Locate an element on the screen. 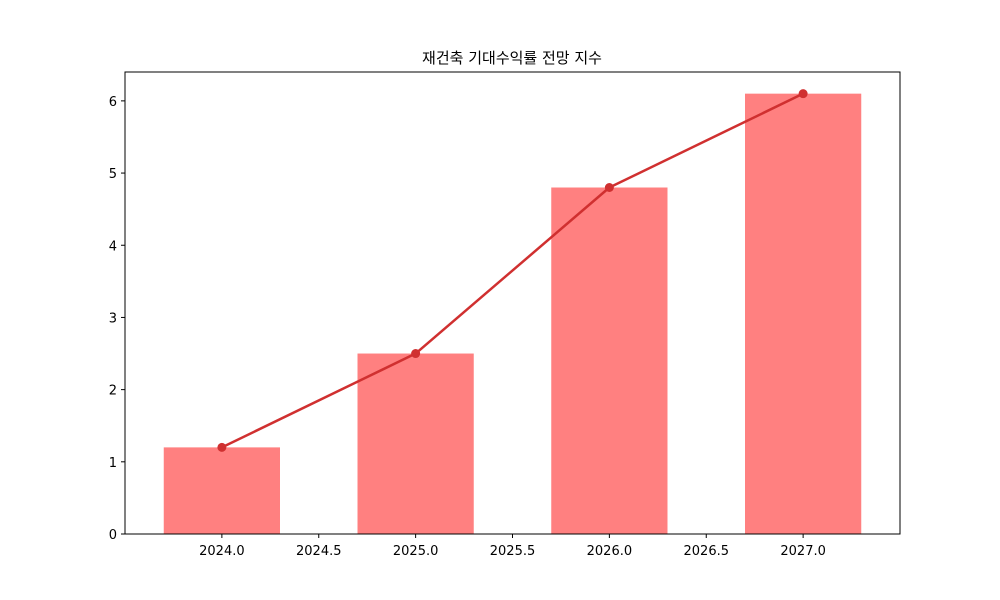 This screenshot has width=1000, height=600. x-tick-label: 2027.0 is located at coordinates (803, 551).